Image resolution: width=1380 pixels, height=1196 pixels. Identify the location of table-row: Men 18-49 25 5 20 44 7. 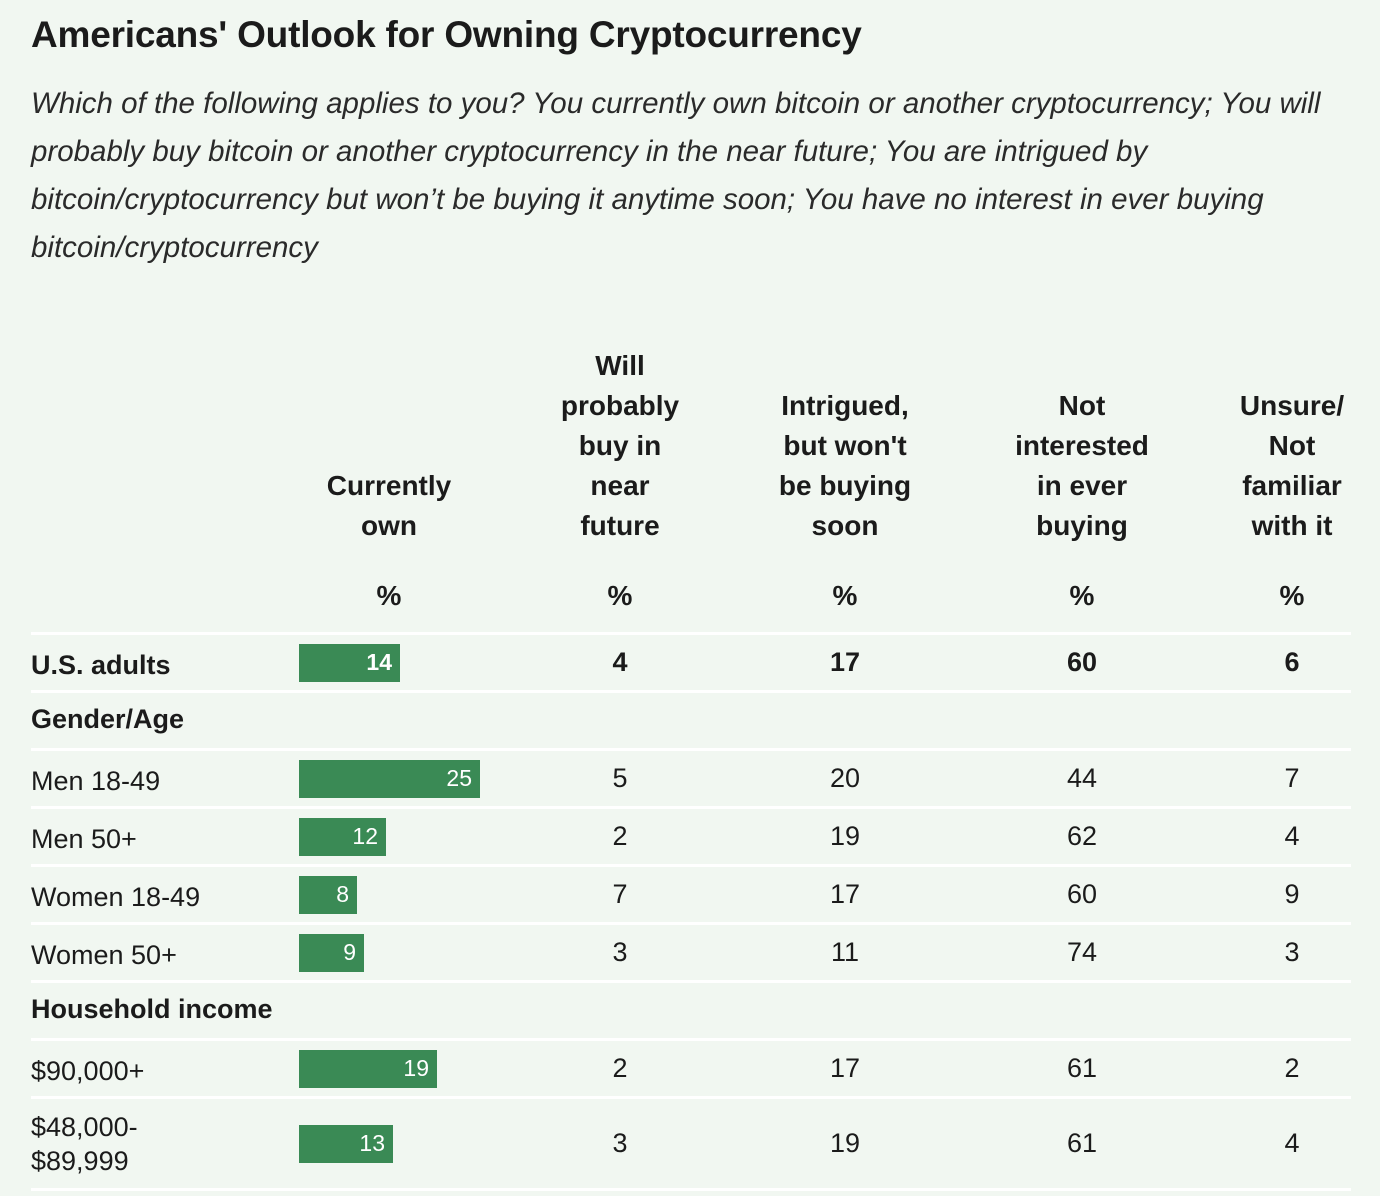
(691, 779).